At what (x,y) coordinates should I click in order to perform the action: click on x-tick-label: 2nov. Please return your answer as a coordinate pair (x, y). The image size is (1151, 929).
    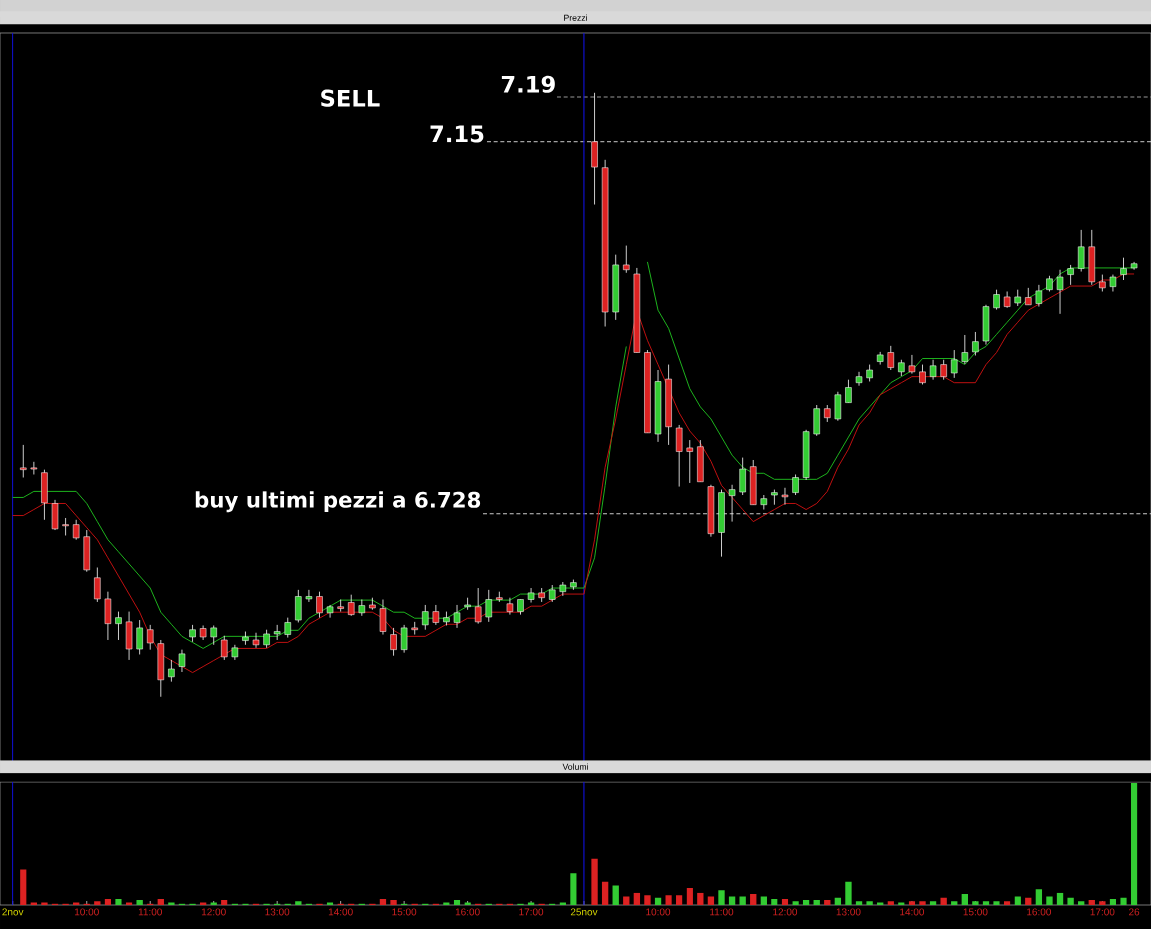
    Looking at the image, I should click on (13, 912).